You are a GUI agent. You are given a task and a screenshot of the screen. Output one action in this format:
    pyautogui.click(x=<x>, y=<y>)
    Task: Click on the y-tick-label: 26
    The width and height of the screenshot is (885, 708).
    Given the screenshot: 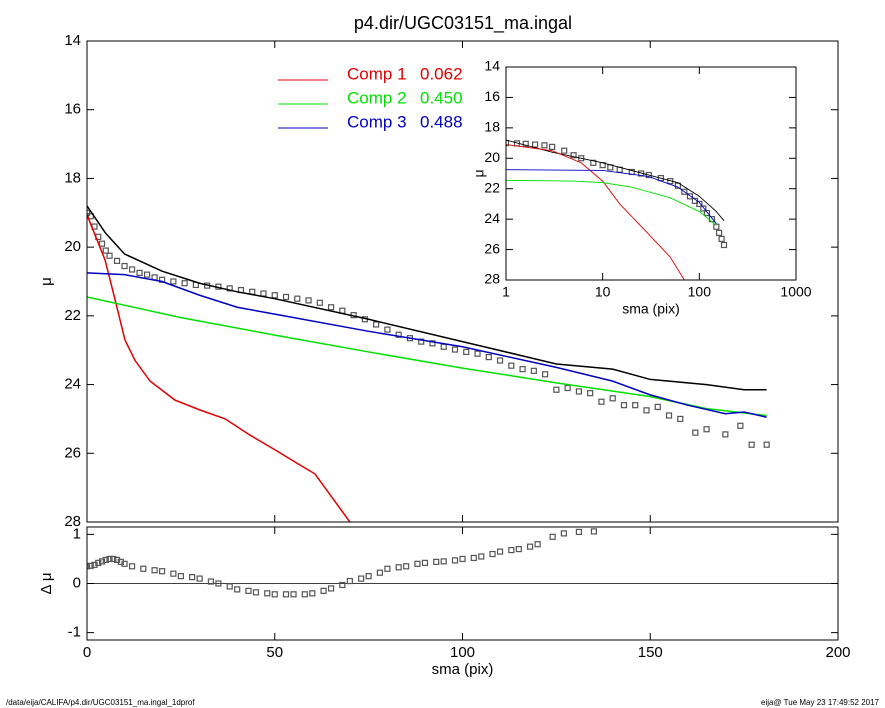 What is the action you would take?
    pyautogui.click(x=492, y=248)
    